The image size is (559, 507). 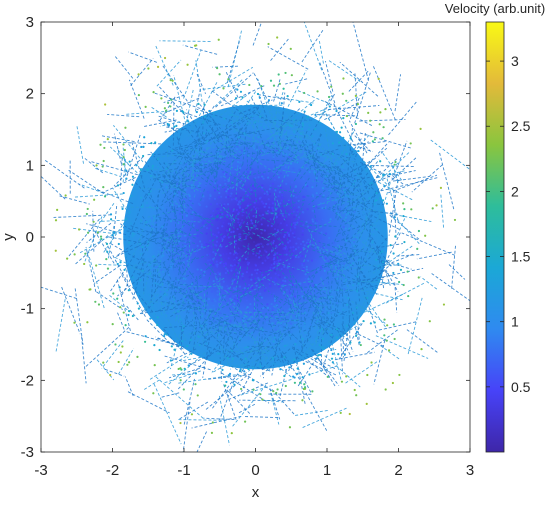 I want to click on y-tick-label: 0, so click(x=30, y=237).